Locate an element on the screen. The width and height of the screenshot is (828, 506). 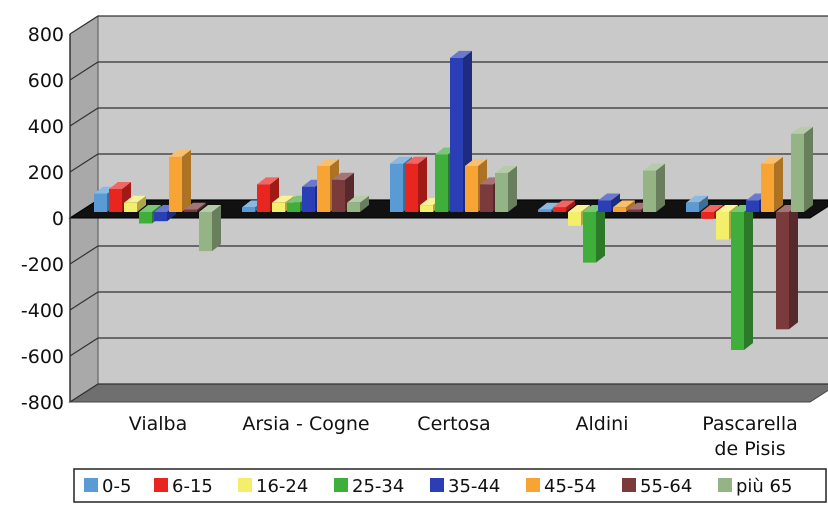
legend-item: 55-64 is located at coordinates (657, 486).